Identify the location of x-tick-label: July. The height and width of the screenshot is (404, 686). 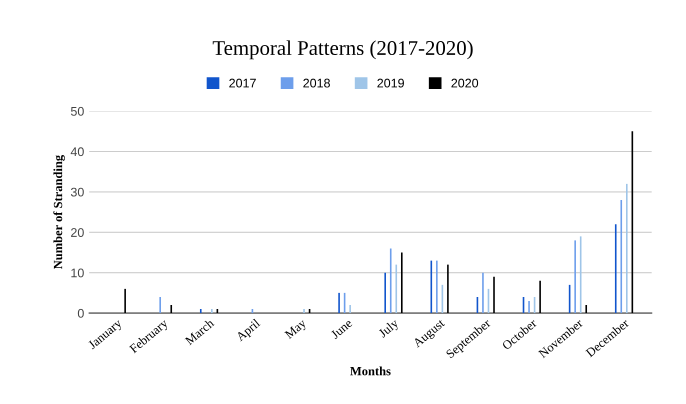
(389, 329).